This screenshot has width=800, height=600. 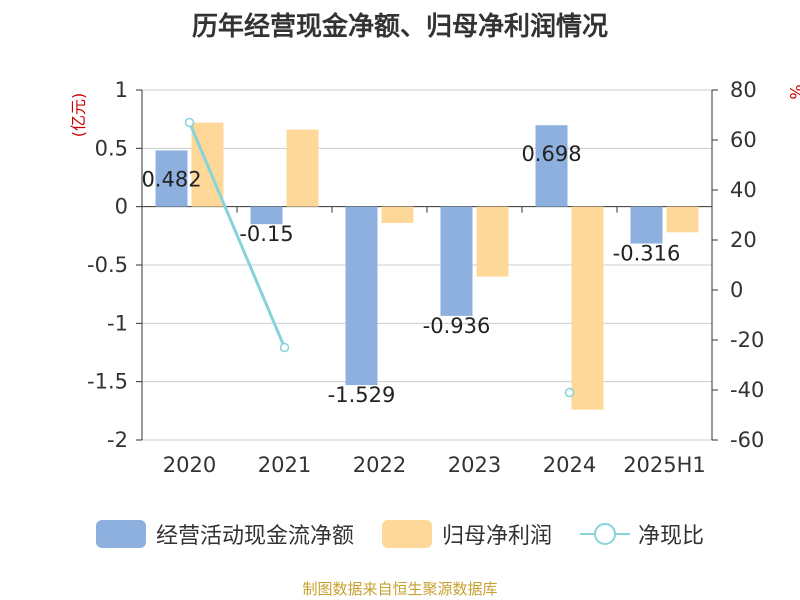 What do you see at coordinates (121, 207) in the screenshot?
I see `left-tick-label: 0` at bounding box center [121, 207].